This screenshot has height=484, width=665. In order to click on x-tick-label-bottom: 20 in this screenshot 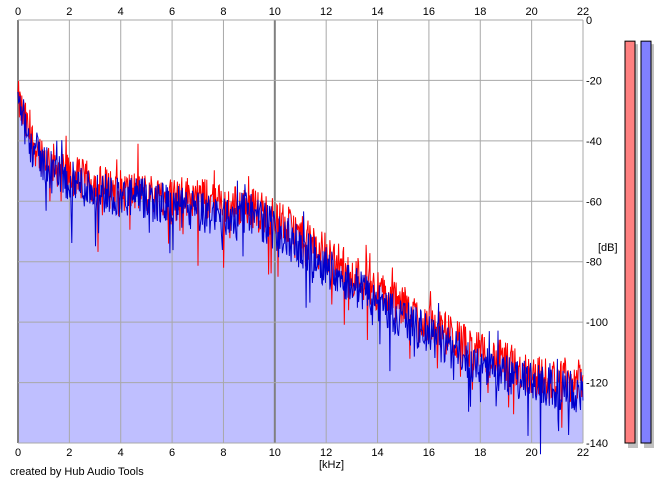, I will do `click(532, 453)`.